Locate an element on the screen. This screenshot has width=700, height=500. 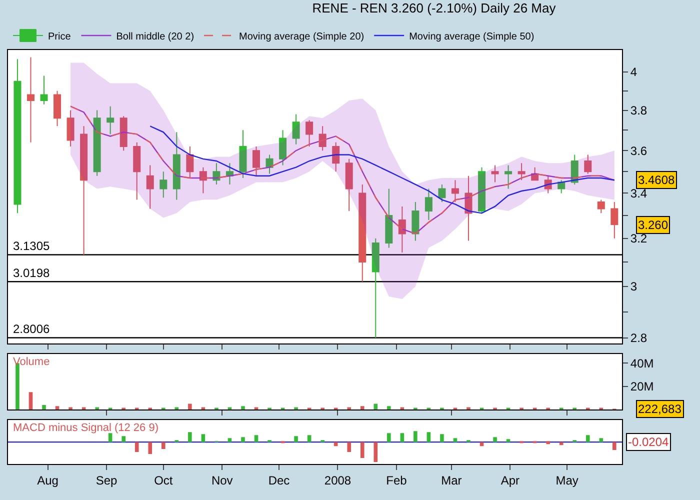
x-tick-label: Sep is located at coordinates (107, 480).